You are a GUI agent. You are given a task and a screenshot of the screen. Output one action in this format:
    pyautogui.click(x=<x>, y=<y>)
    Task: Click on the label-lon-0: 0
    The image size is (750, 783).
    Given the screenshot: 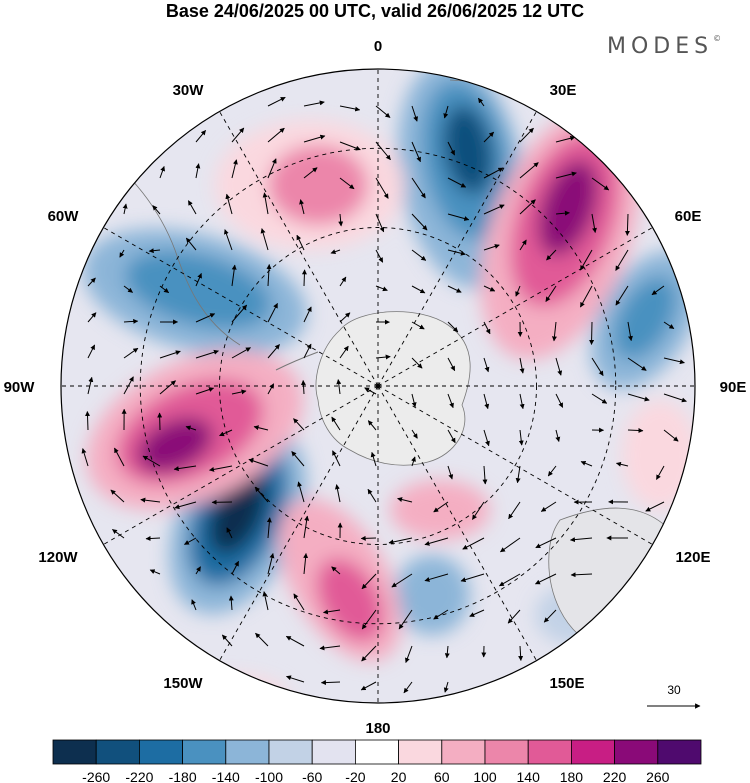 What is the action you would take?
    pyautogui.click(x=378, y=46)
    